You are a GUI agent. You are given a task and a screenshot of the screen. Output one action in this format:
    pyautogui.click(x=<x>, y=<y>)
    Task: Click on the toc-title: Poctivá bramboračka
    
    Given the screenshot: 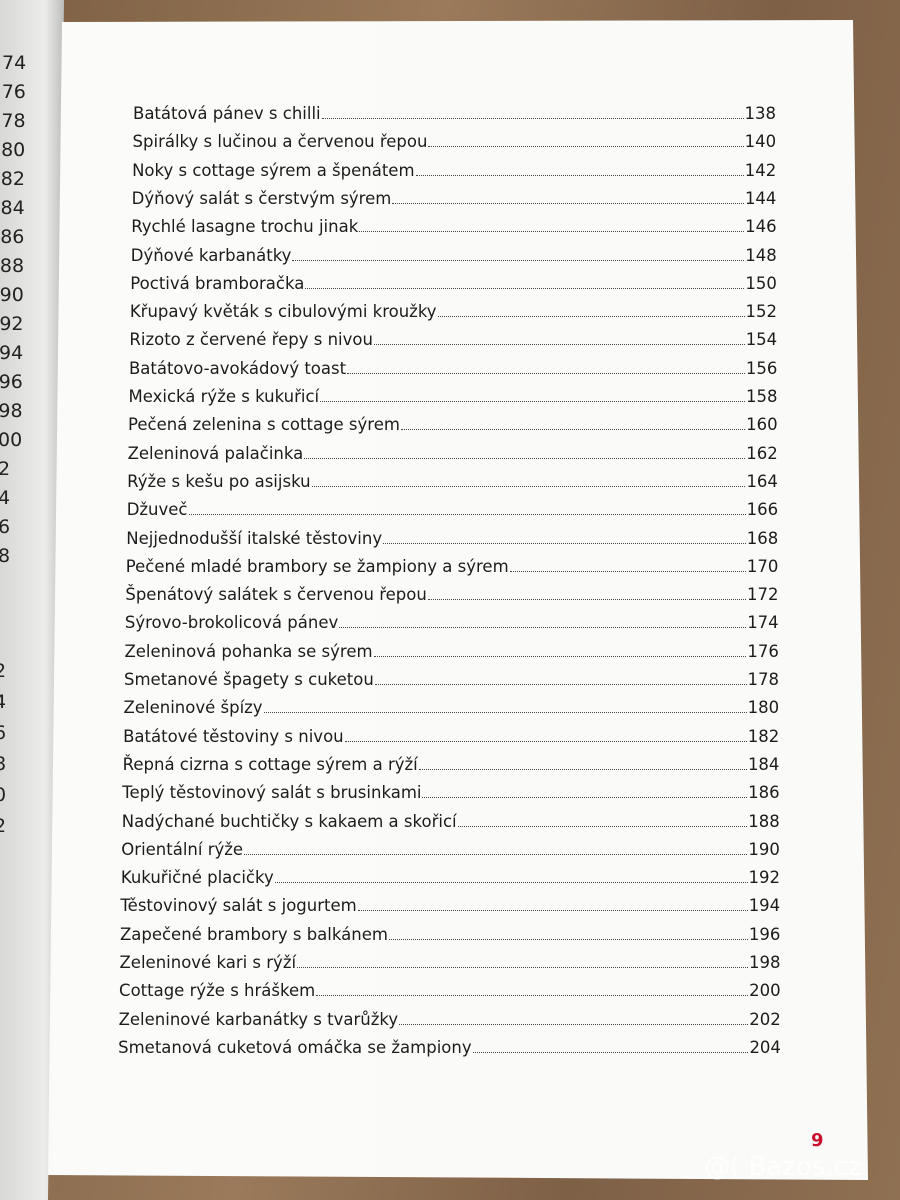 What is the action you would take?
    pyautogui.click(x=217, y=283)
    